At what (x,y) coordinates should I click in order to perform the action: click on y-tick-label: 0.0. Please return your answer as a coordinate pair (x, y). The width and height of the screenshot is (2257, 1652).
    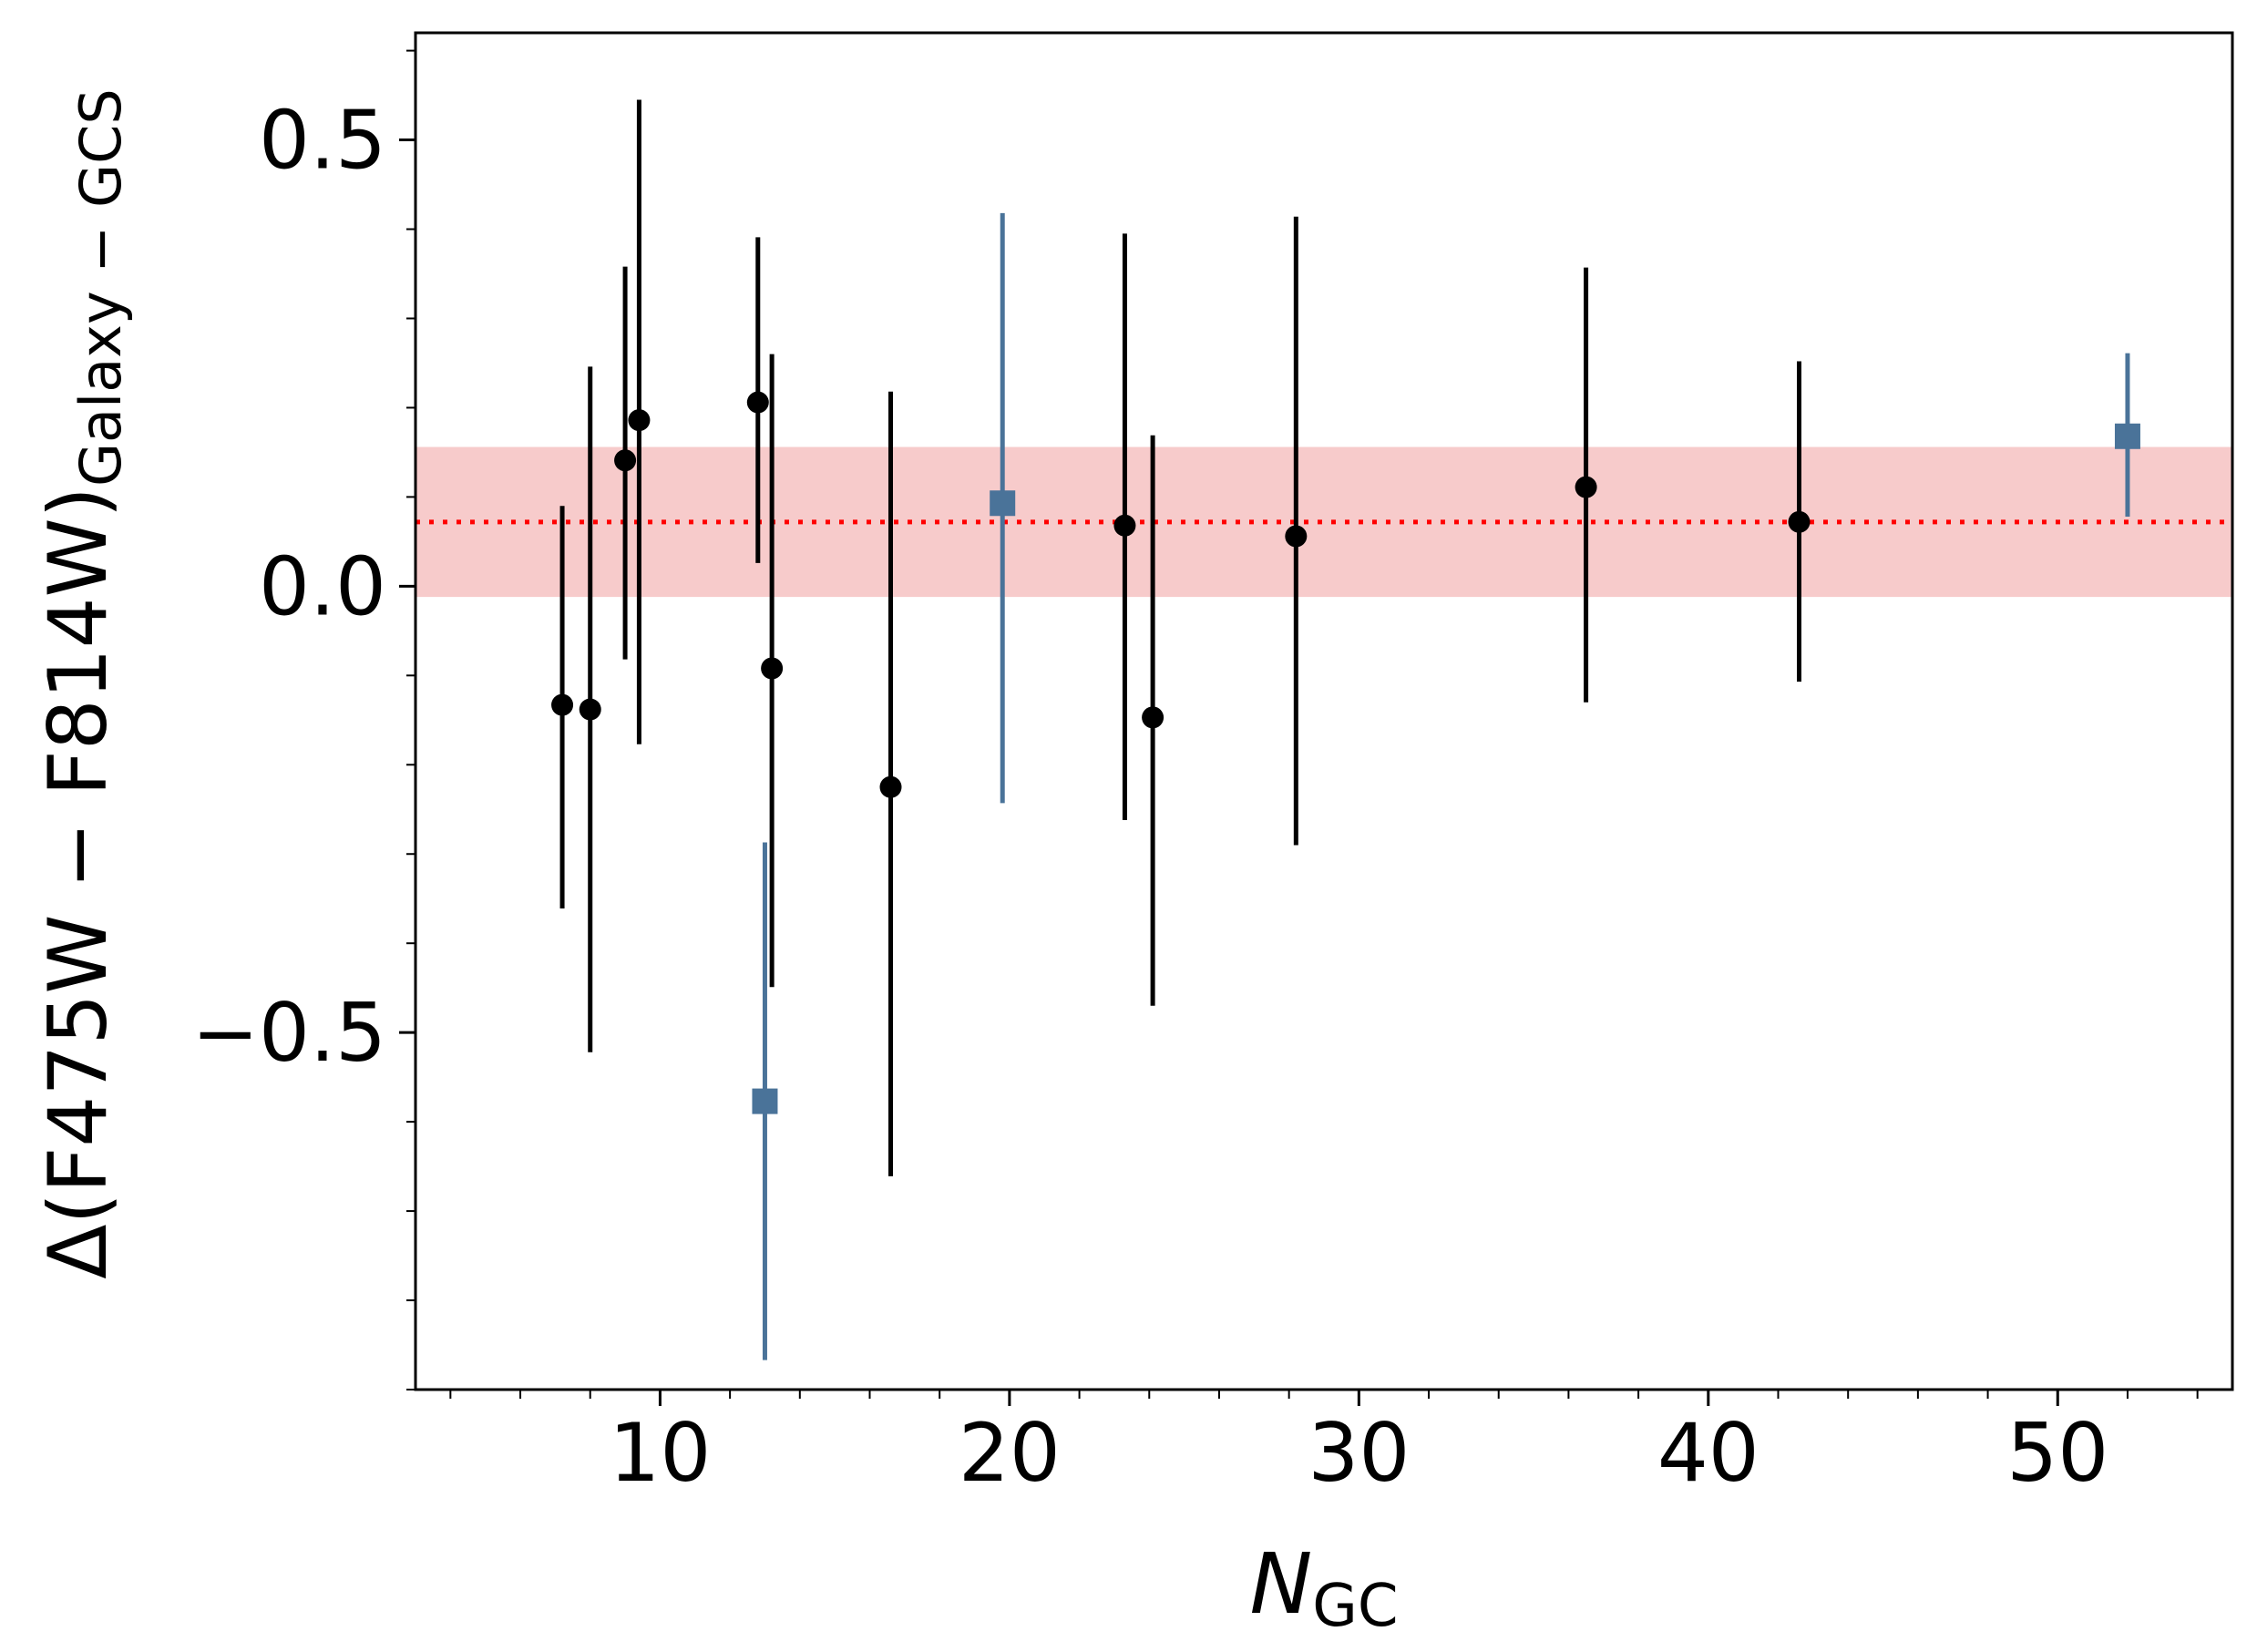
    Looking at the image, I should click on (322, 586).